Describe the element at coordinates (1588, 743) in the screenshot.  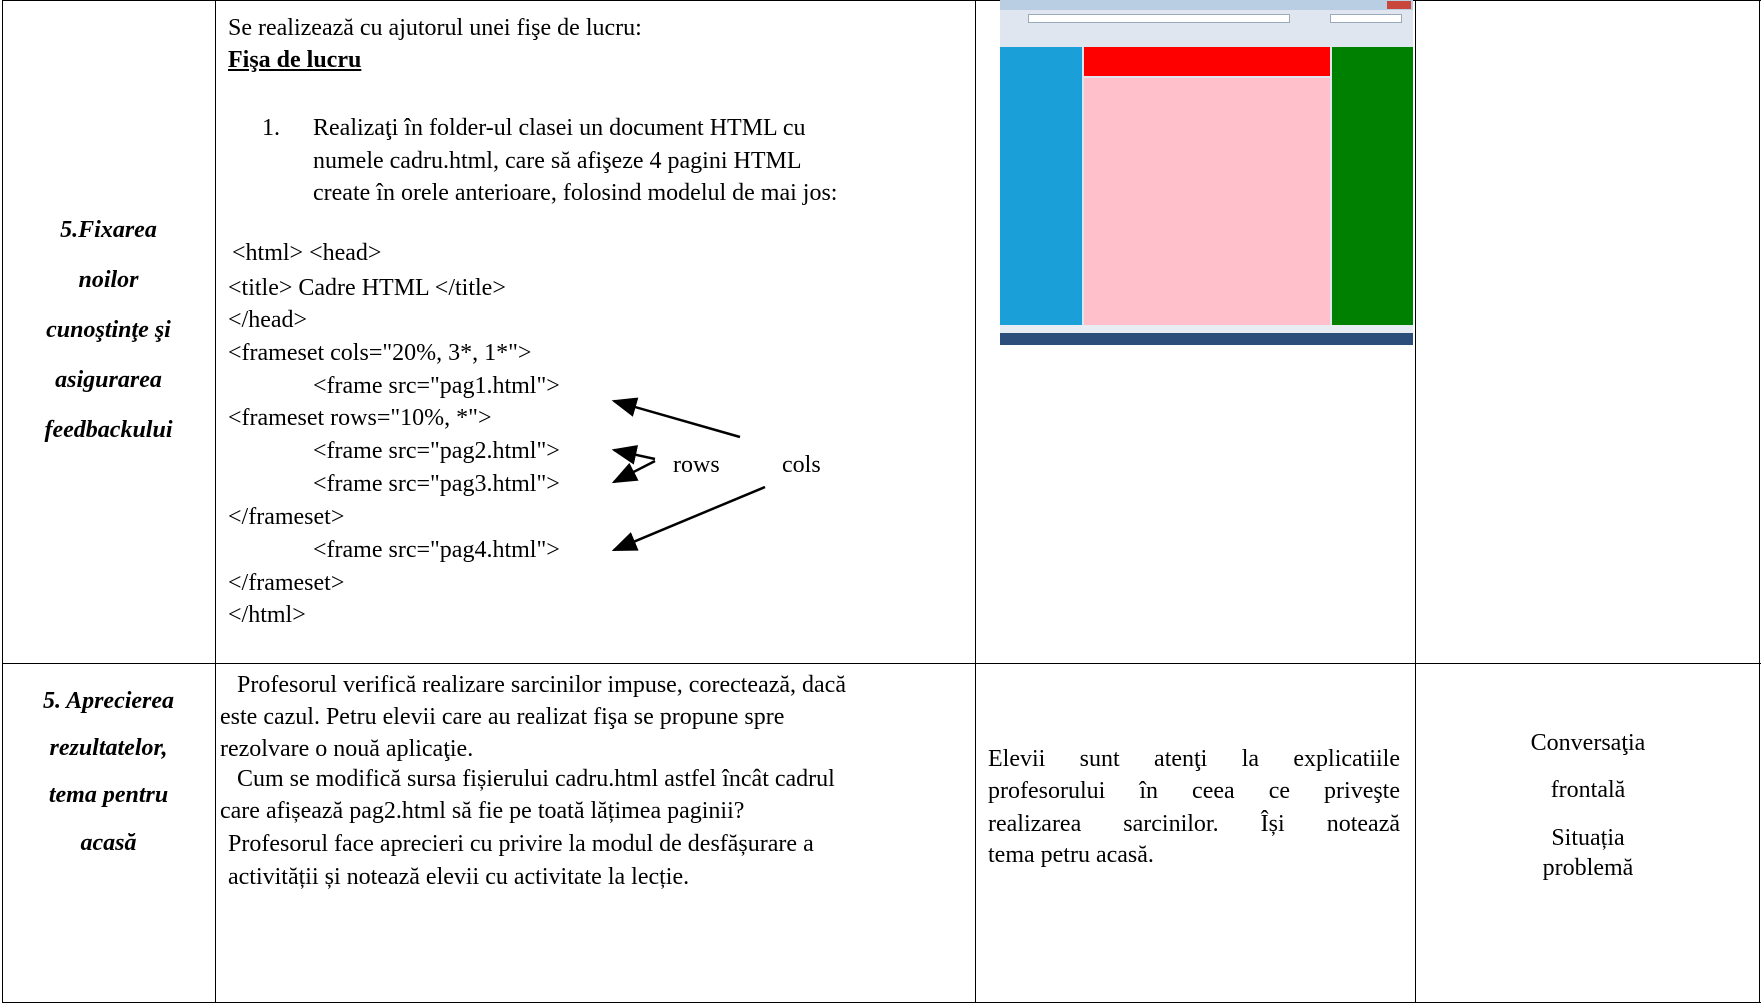
I see `method-line: Conversaţia` at that location.